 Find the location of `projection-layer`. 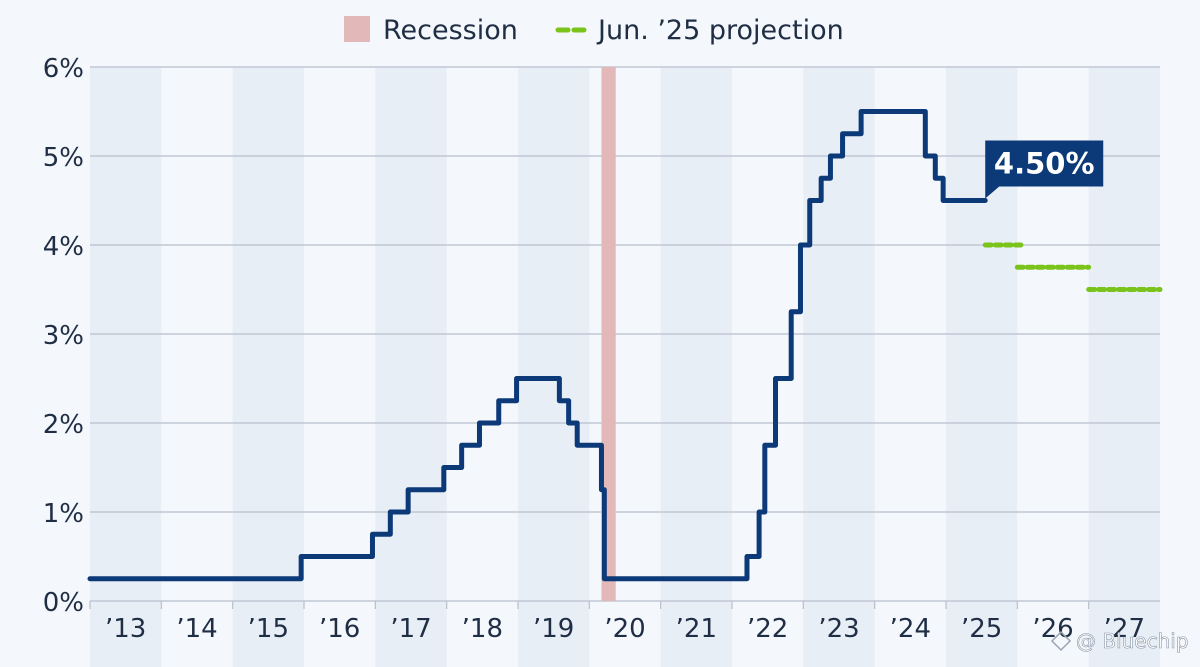

projection-layer is located at coordinates (1072, 267).